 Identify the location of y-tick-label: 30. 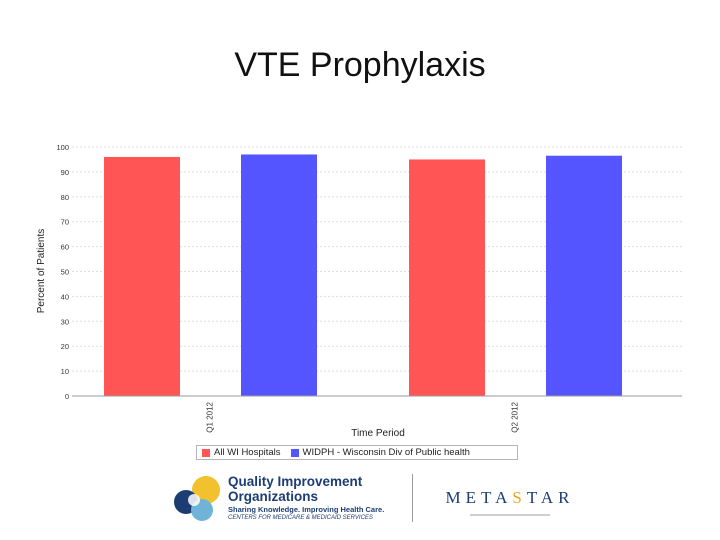
(65, 321).